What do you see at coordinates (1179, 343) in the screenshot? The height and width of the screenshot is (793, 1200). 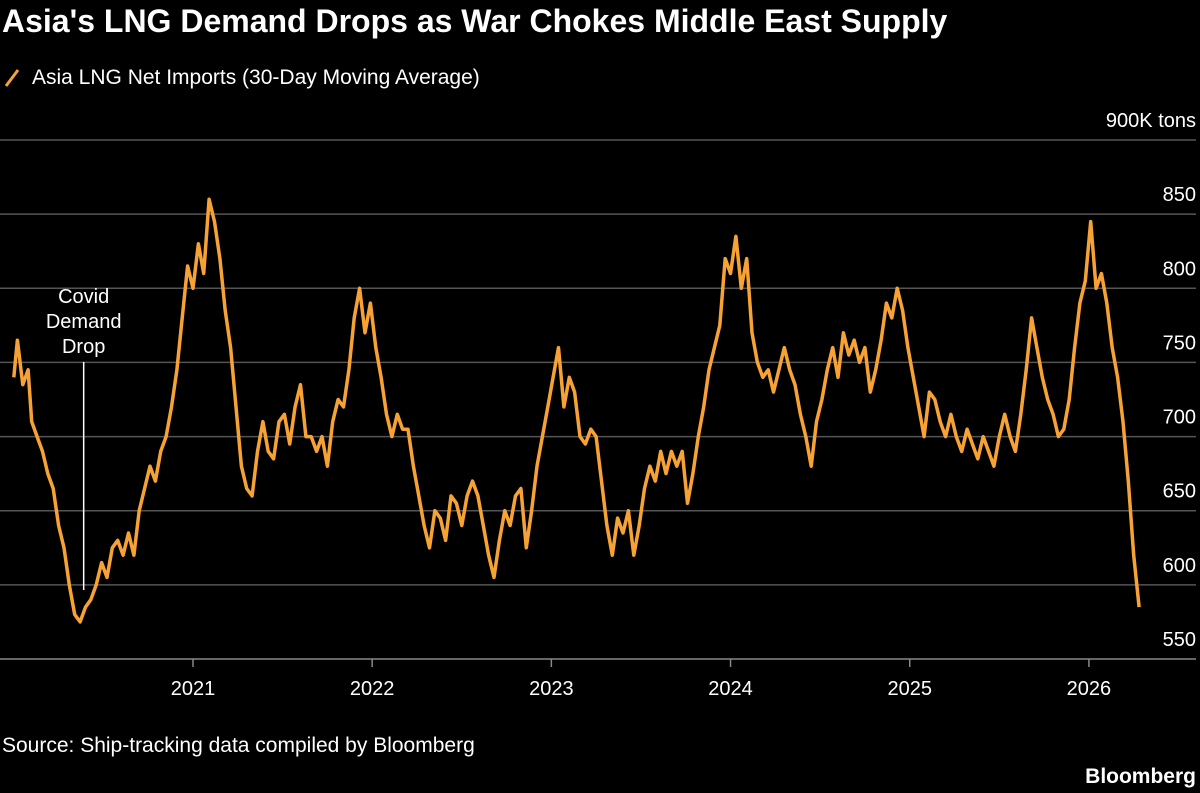 I see `y-tick-label: 750` at bounding box center [1179, 343].